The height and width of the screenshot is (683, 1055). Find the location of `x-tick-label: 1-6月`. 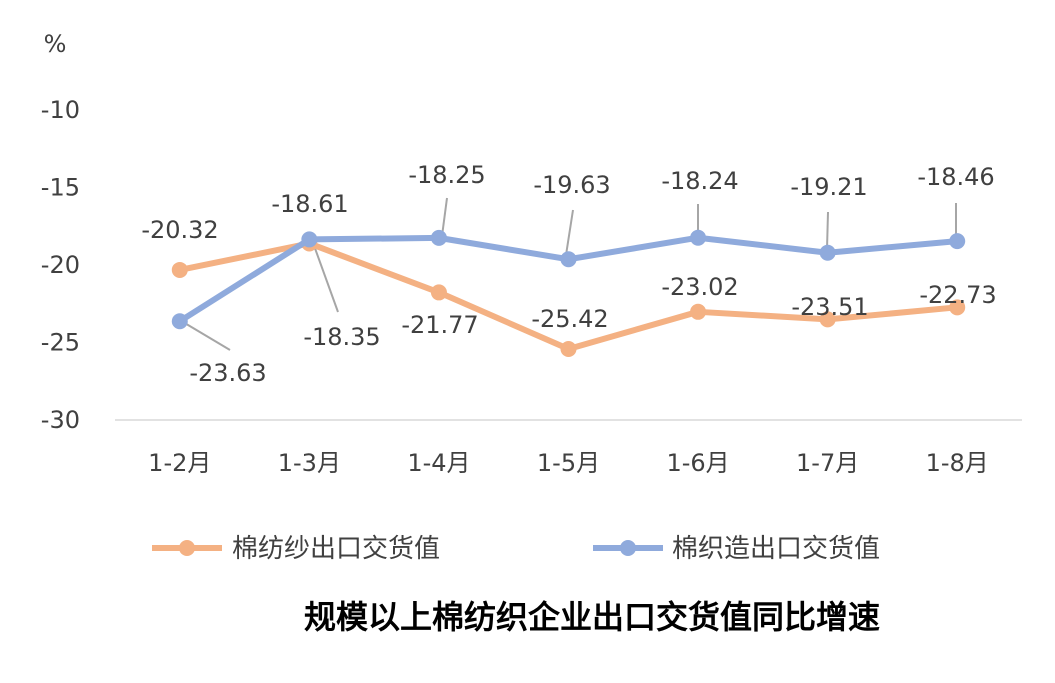

x-tick-label: 1-6月 is located at coordinates (697, 463).